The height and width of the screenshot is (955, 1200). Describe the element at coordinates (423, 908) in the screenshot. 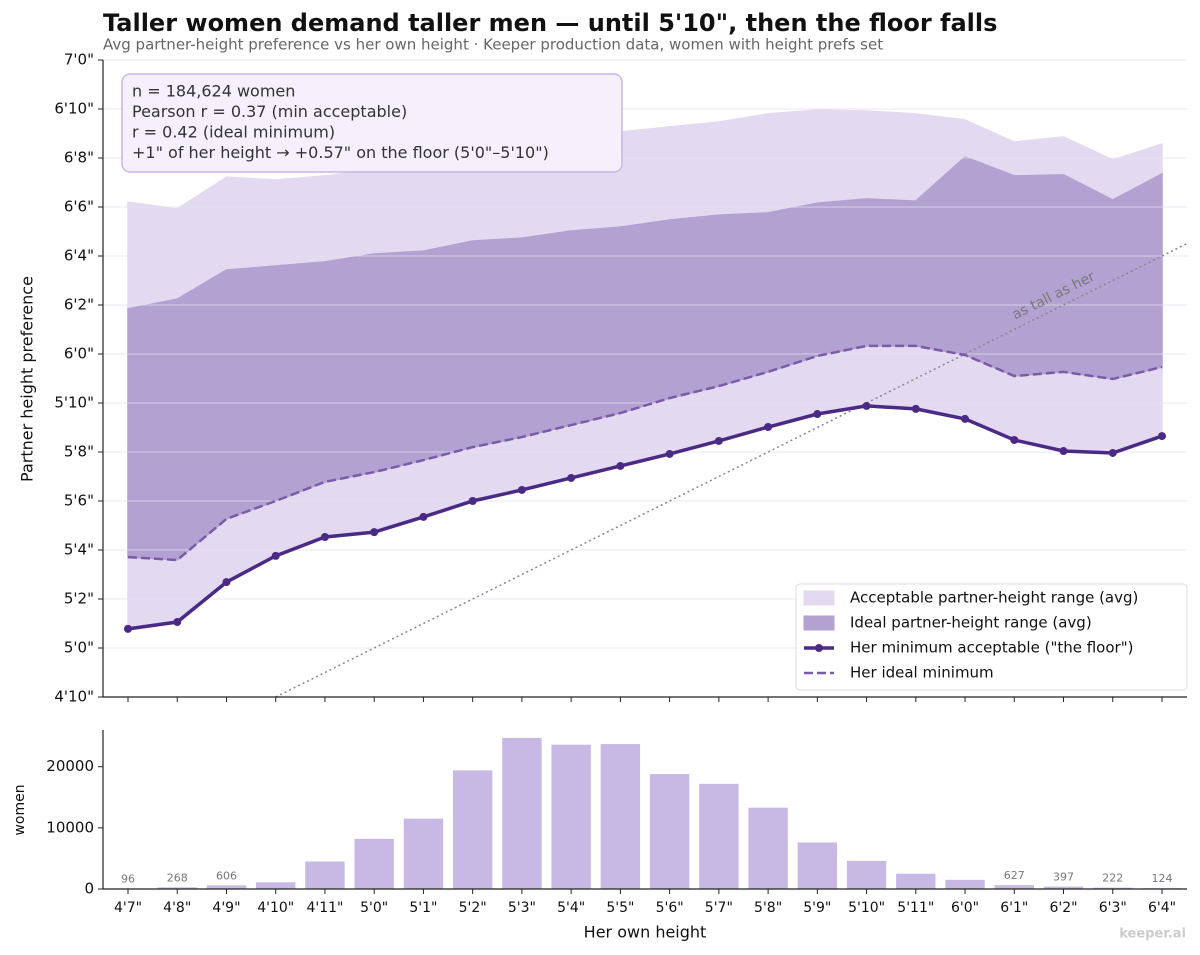

I see `x-tick-label: 5'1"` at that location.